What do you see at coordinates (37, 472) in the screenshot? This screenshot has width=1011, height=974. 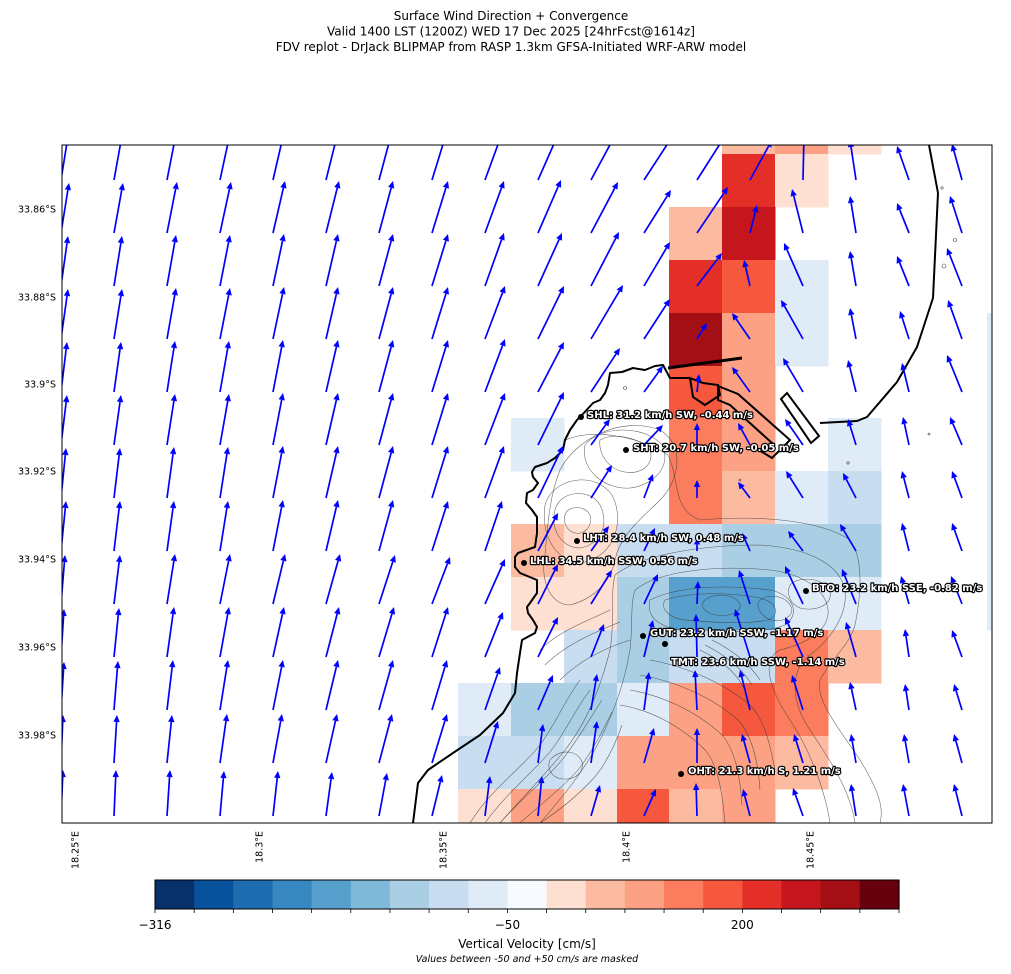 I see `latitude-tick-label: 33.92°S` at bounding box center [37, 472].